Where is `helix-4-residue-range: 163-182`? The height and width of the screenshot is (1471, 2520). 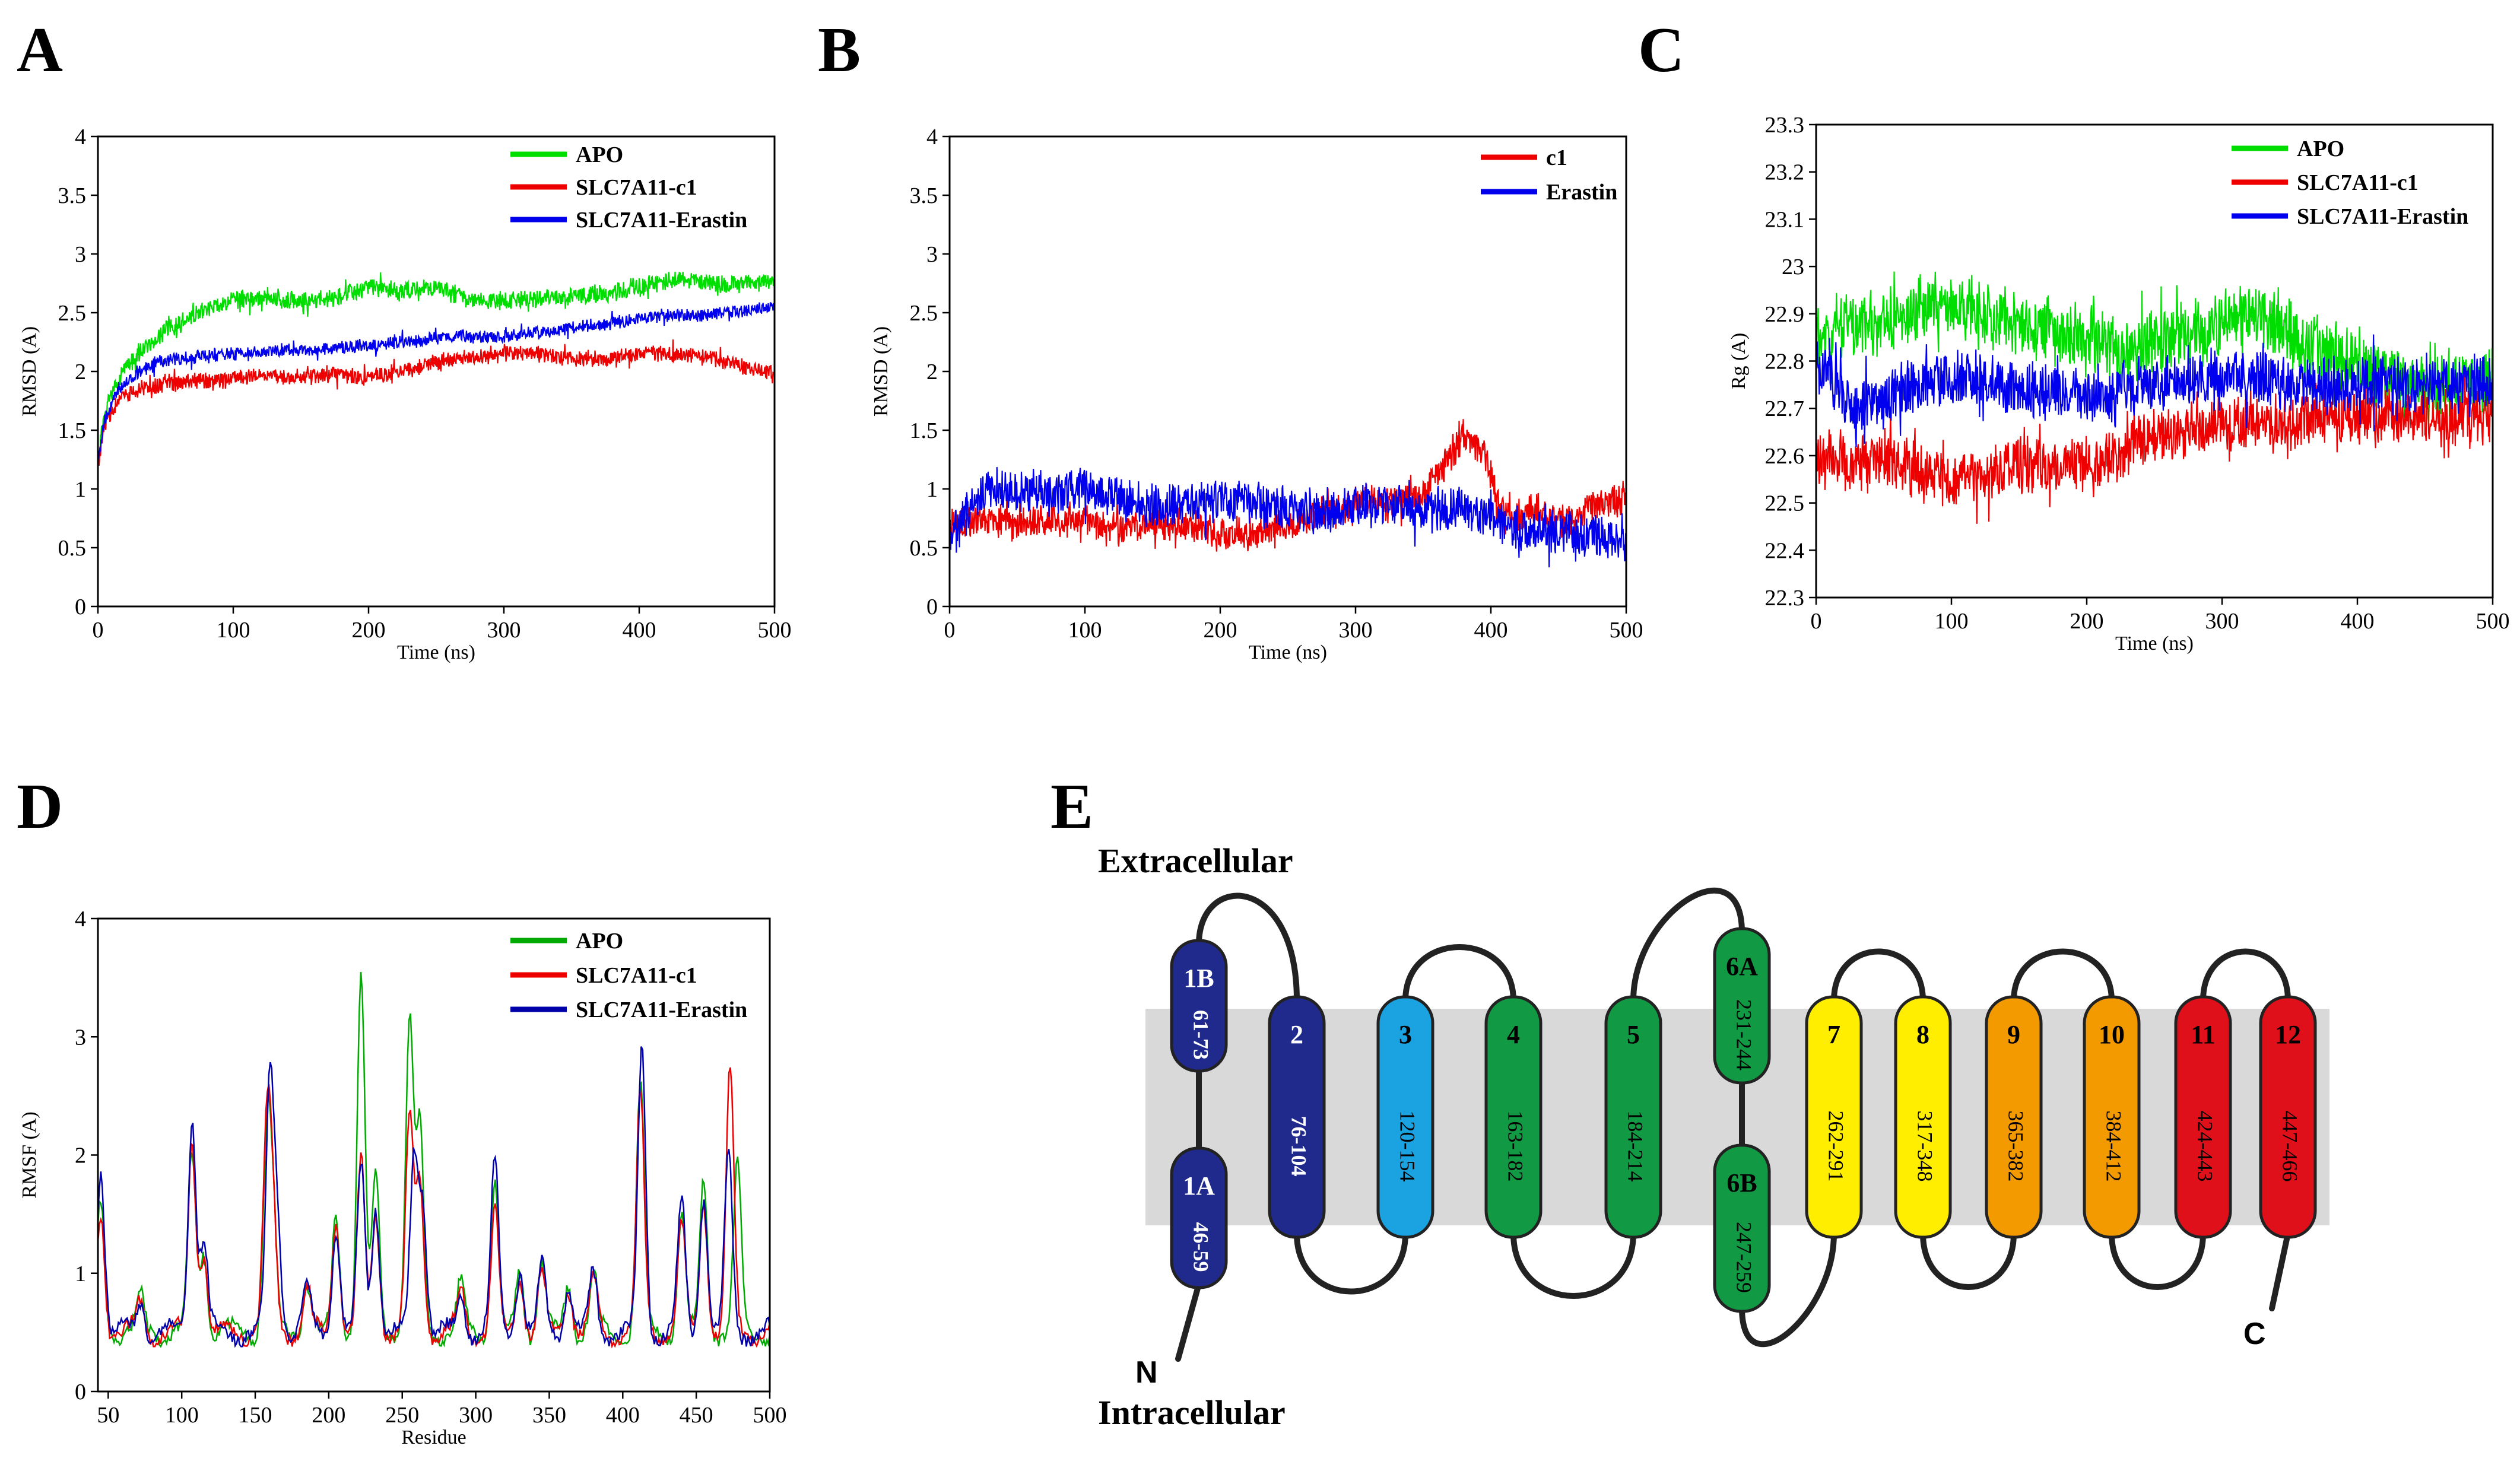
helix-4-residue-range: 163-182 is located at coordinates (1516, 1146).